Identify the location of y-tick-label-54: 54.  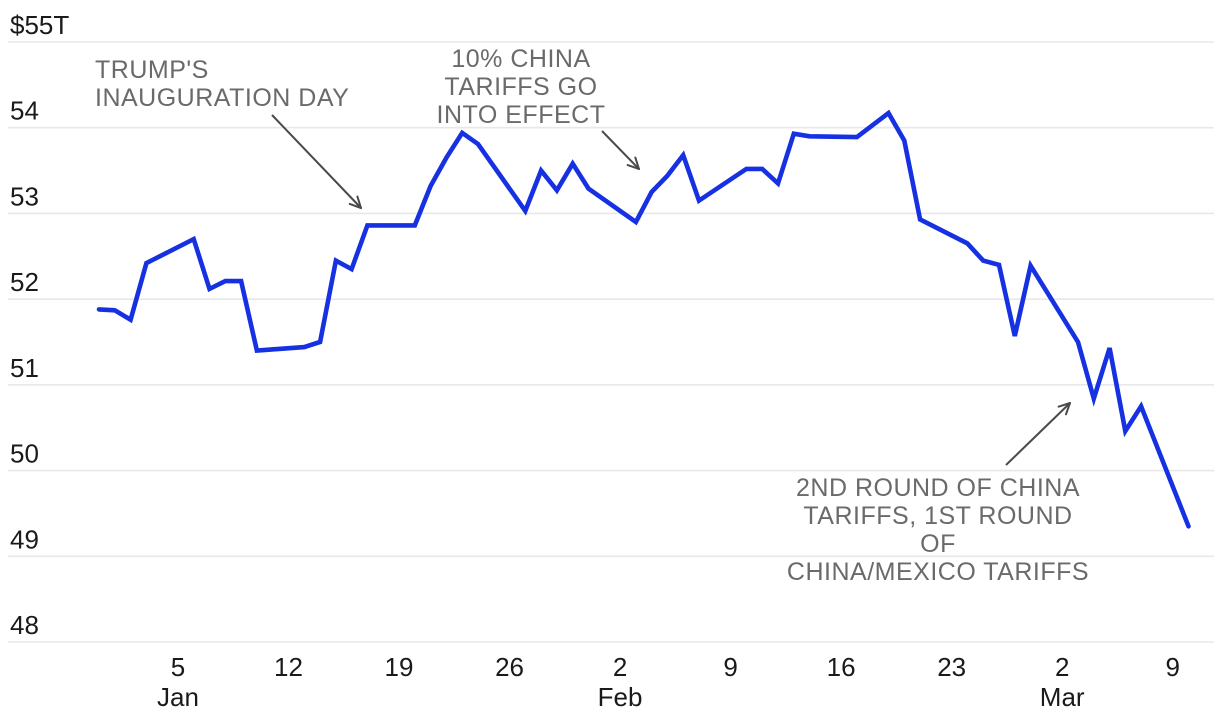
(24, 111).